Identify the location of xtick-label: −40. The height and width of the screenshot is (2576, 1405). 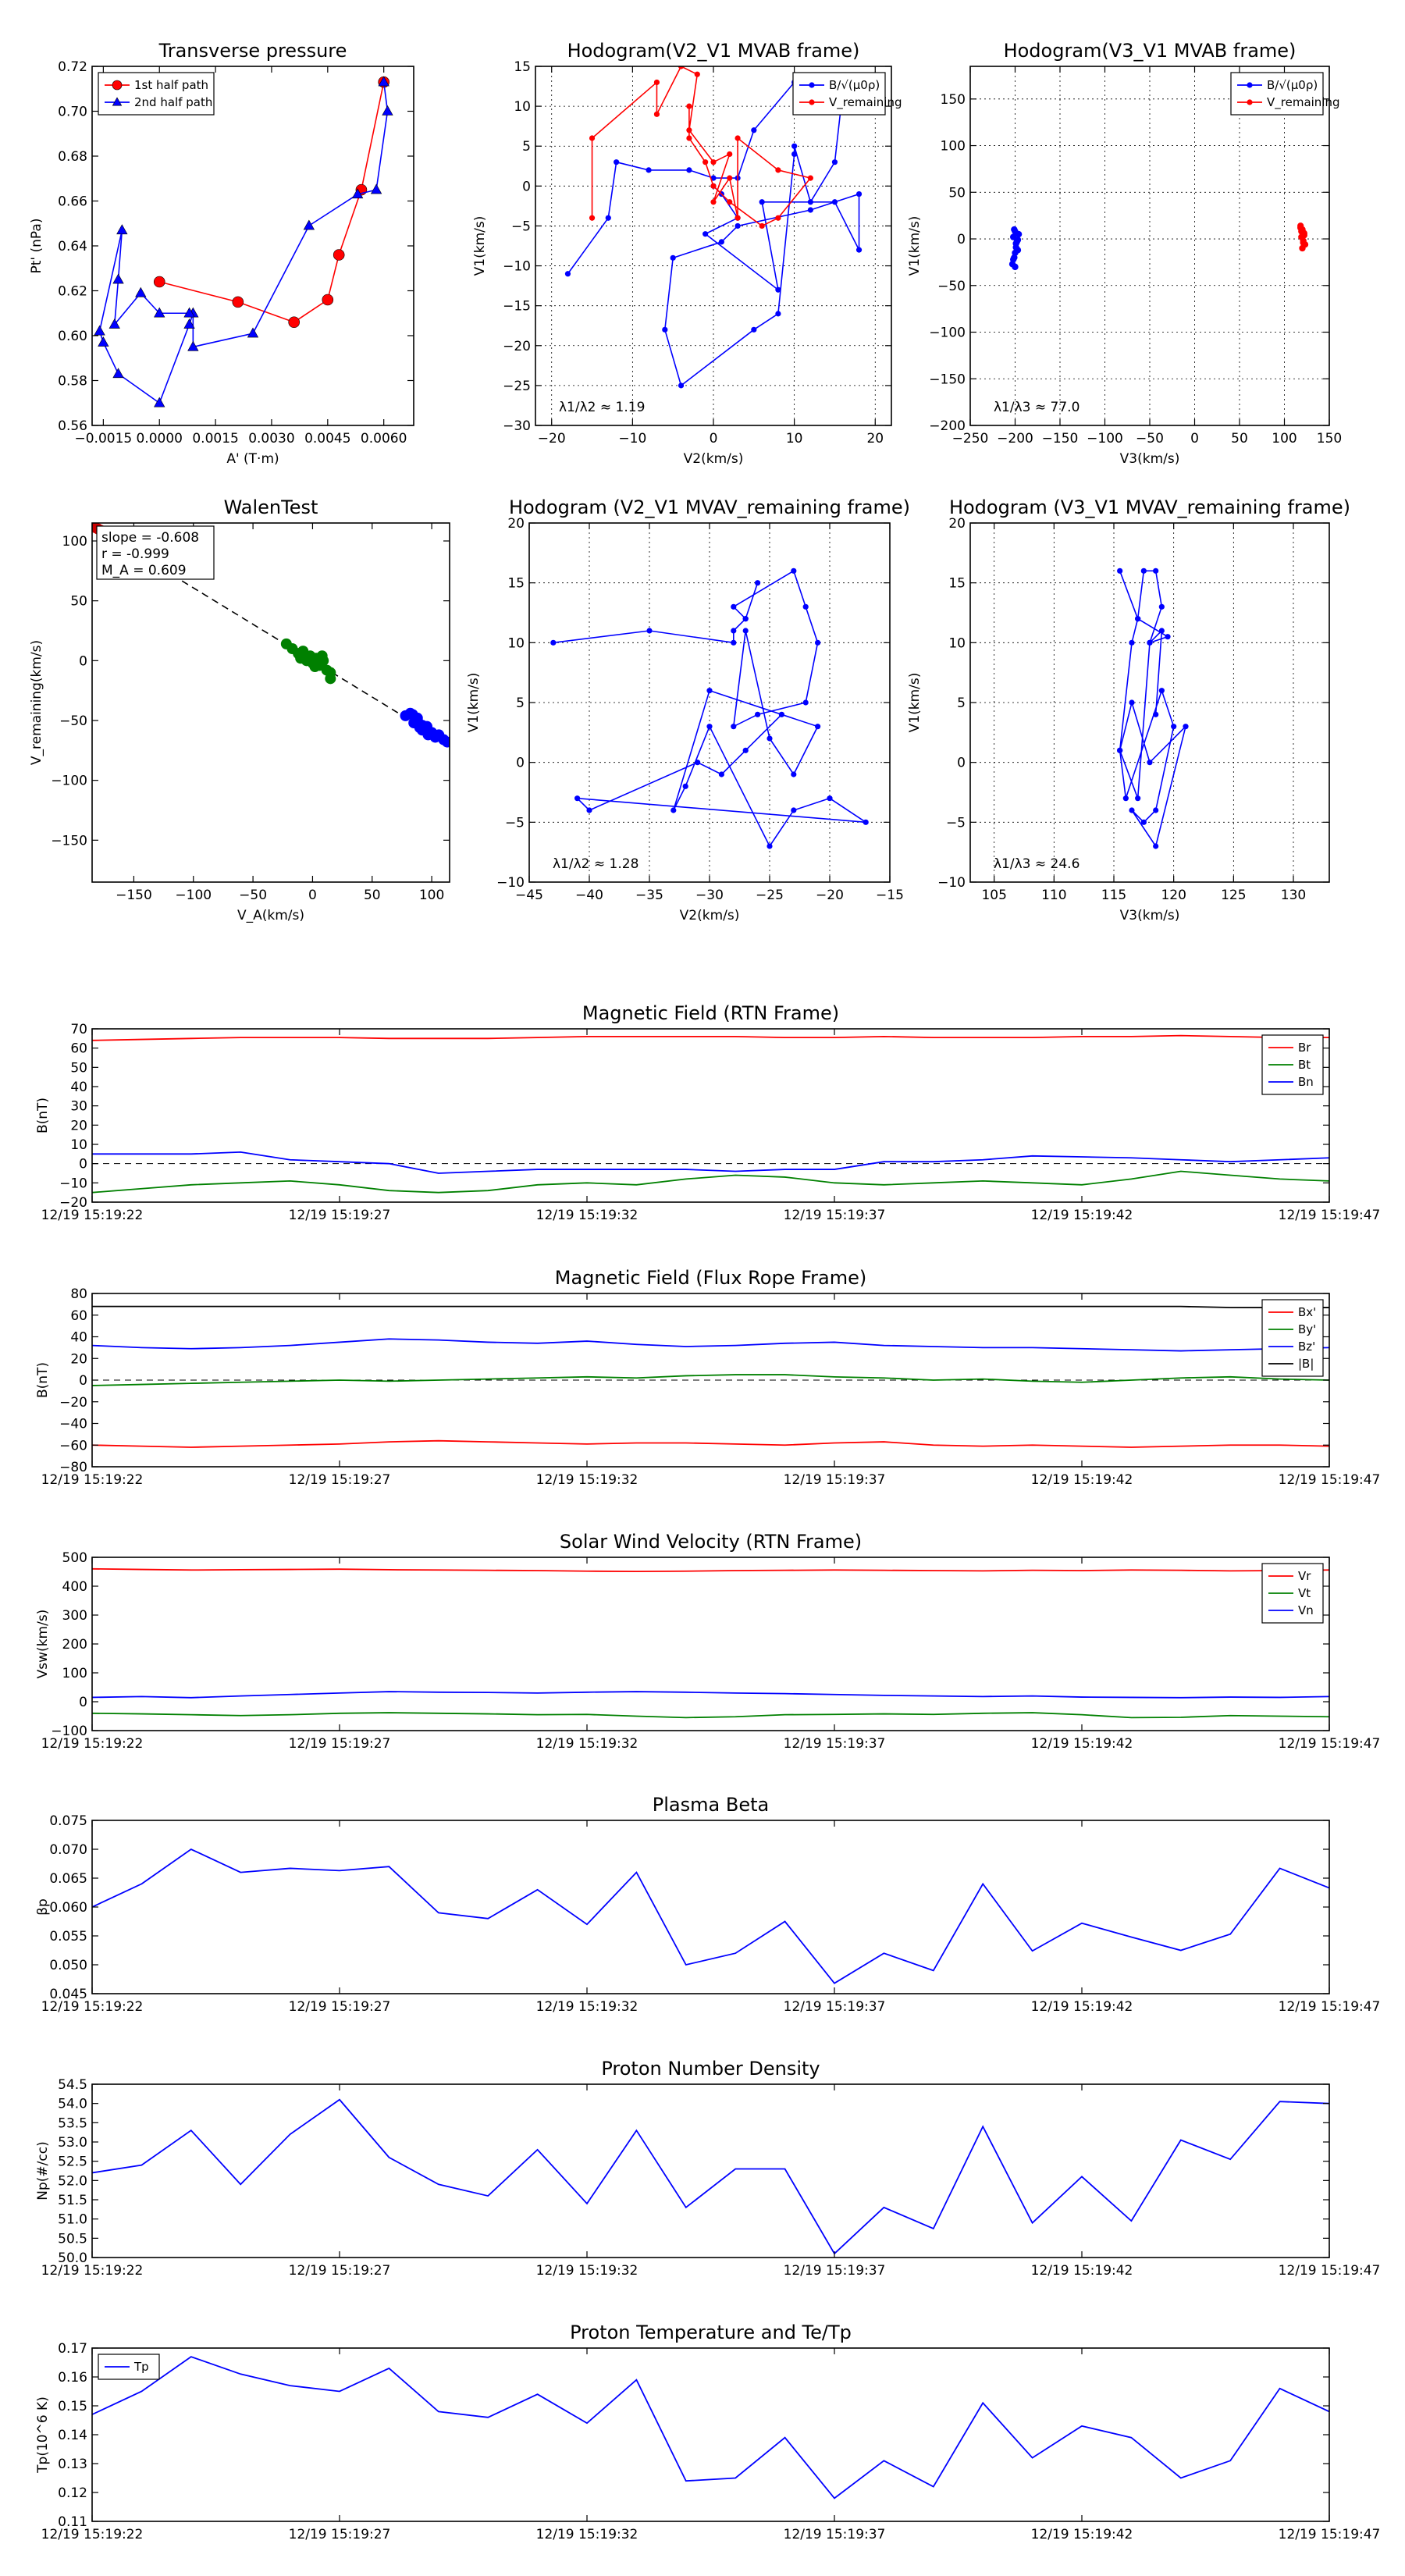
(589, 895).